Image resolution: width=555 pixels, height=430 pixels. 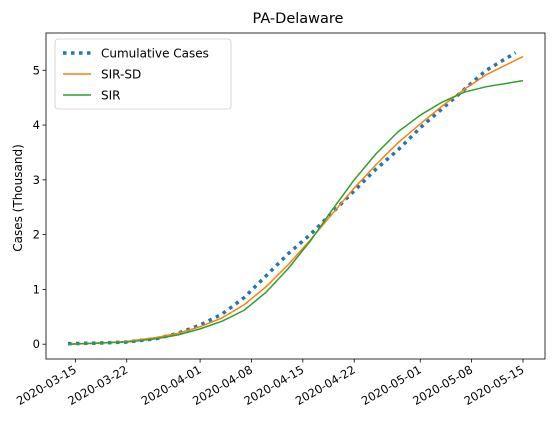 I want to click on legend: Cumulative Cases SIR-SD SIR, so click(x=143, y=74).